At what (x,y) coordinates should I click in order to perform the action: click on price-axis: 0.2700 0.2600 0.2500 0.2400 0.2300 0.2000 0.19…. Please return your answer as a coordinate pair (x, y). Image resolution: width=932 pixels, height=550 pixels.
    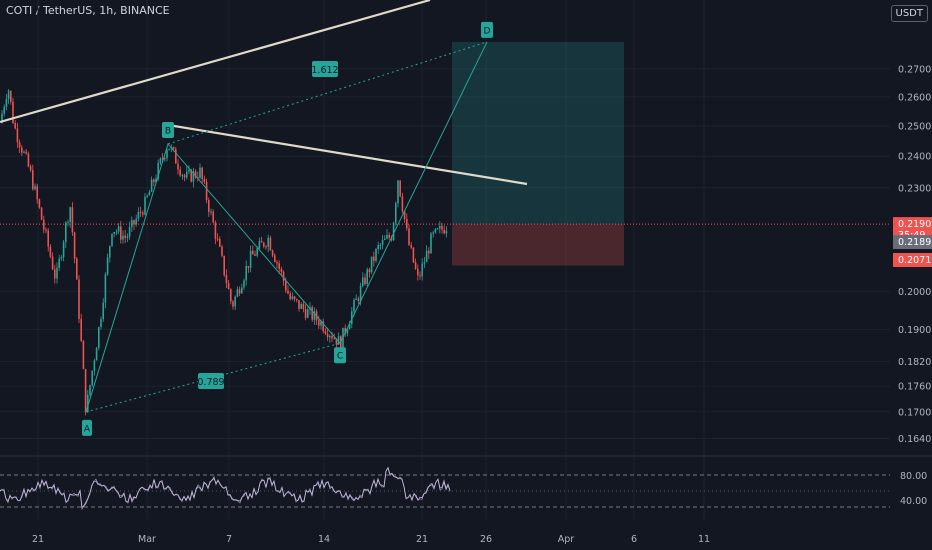
    Looking at the image, I should click on (912, 254).